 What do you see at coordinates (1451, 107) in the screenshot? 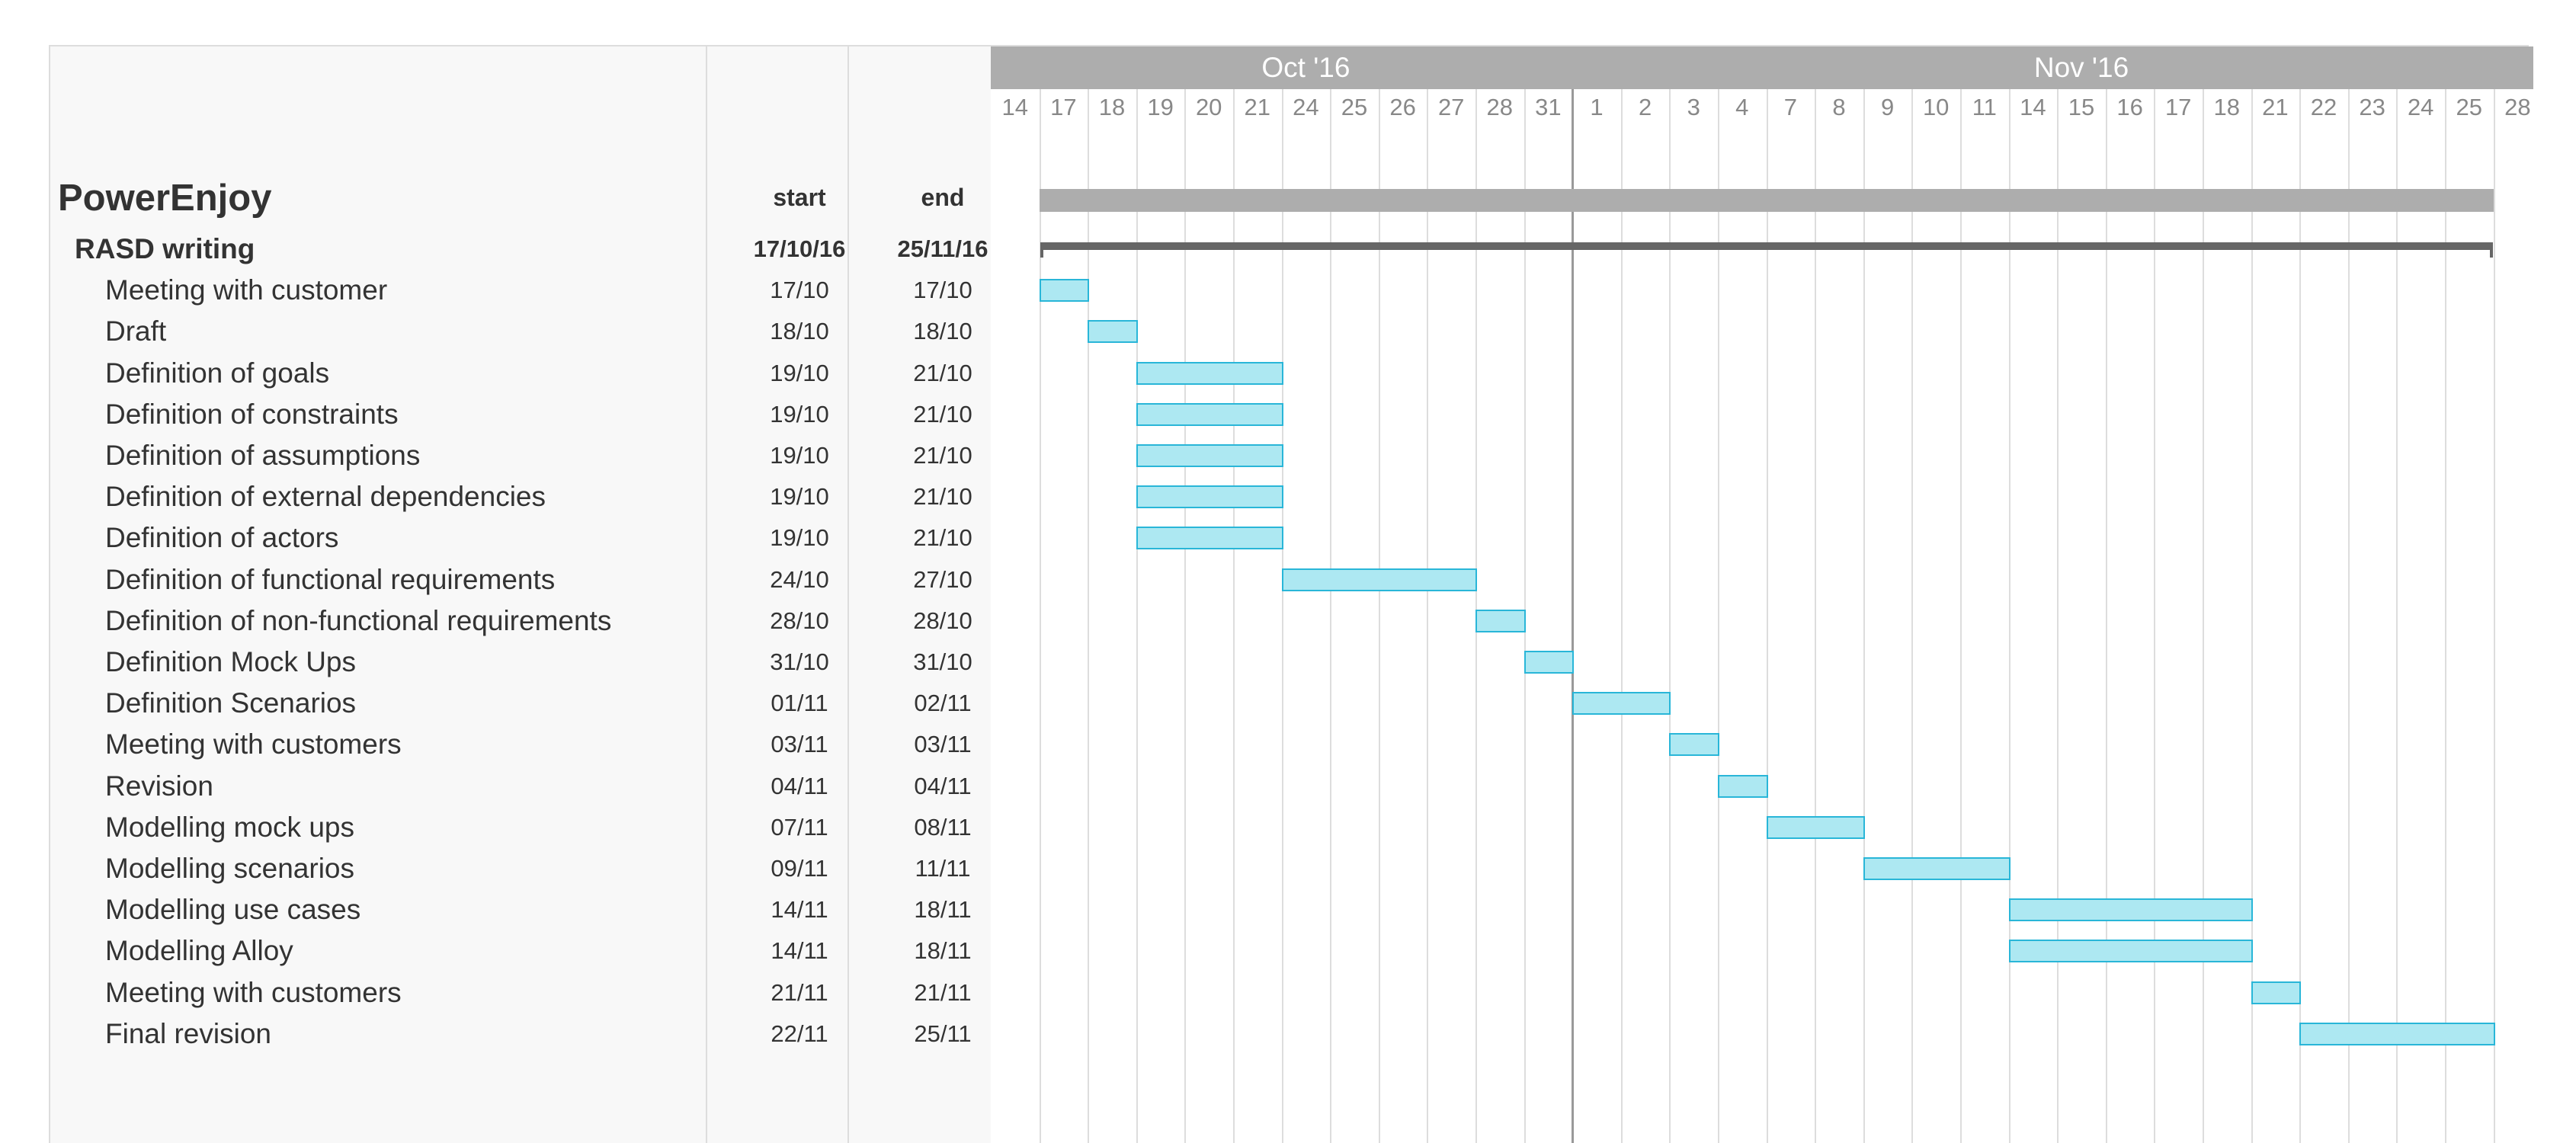
I see `day-label: 27` at bounding box center [1451, 107].